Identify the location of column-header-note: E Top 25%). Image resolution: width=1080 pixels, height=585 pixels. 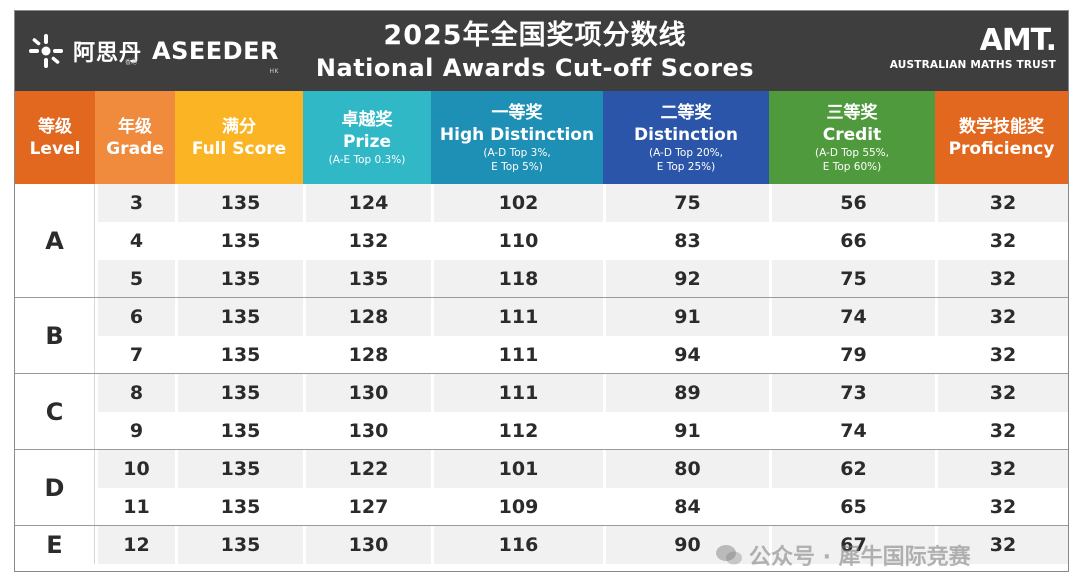
(686, 166).